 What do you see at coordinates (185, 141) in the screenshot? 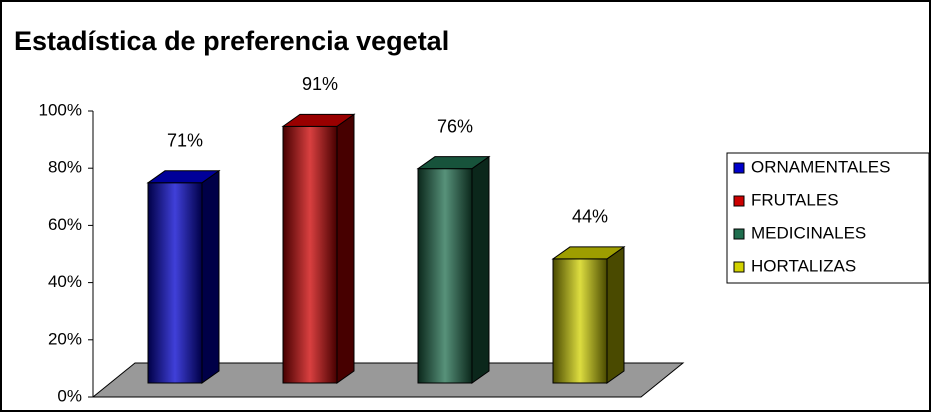
I see `value-label: 71%` at bounding box center [185, 141].